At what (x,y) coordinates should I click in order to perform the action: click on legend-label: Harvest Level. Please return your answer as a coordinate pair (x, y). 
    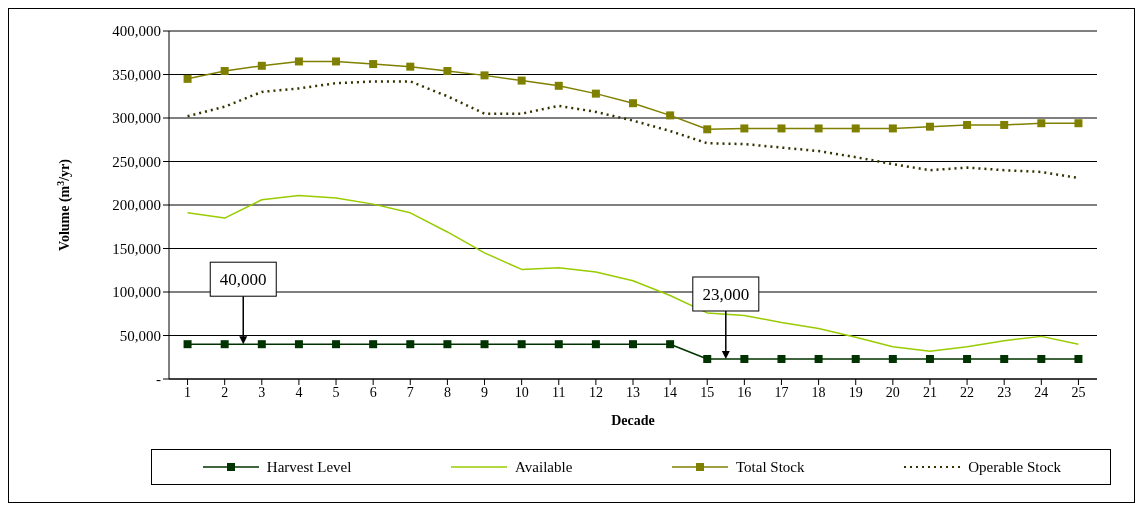
    Looking at the image, I should click on (309, 467).